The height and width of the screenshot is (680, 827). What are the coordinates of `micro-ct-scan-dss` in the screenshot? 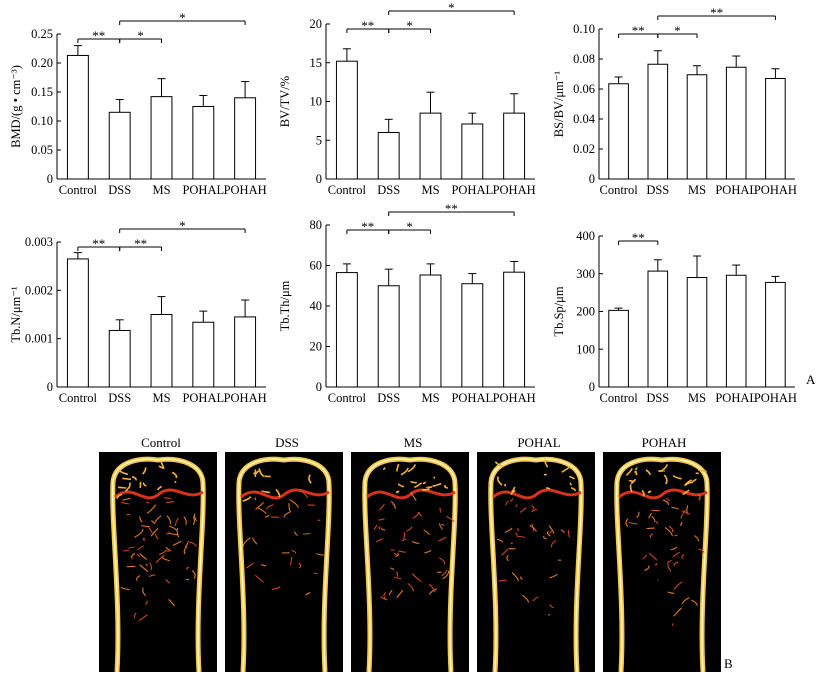 It's located at (284, 562).